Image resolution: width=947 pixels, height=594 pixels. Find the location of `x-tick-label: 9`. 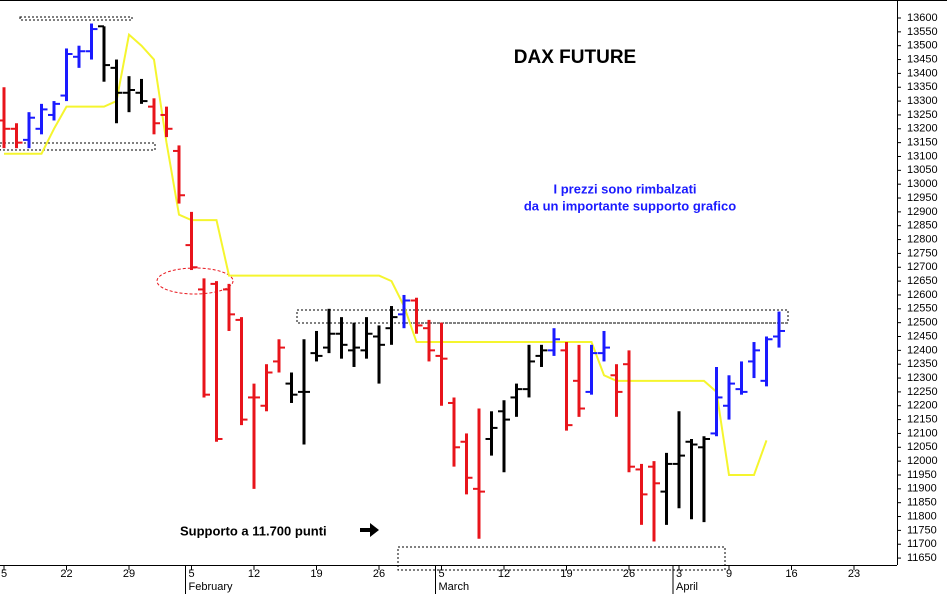

x-tick-label: 9 is located at coordinates (729, 574).